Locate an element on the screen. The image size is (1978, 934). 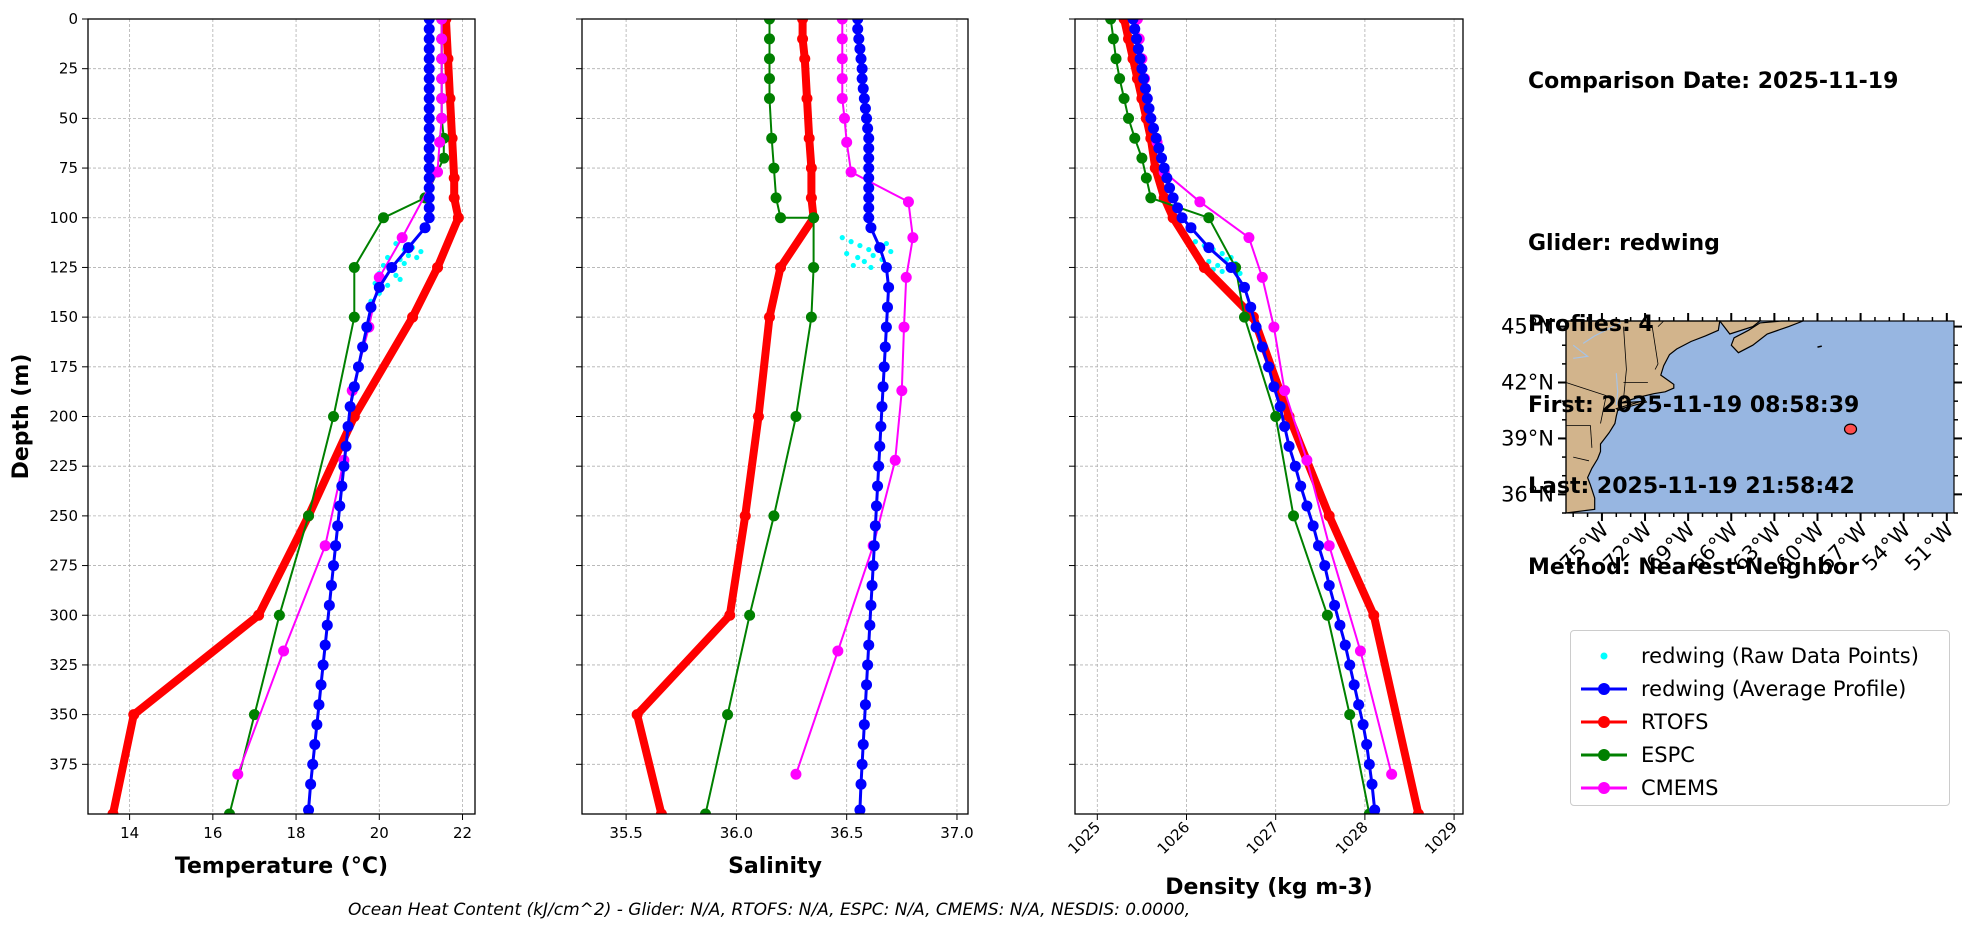
series-redwing-average-profile- is located at coordinates (873, 416).